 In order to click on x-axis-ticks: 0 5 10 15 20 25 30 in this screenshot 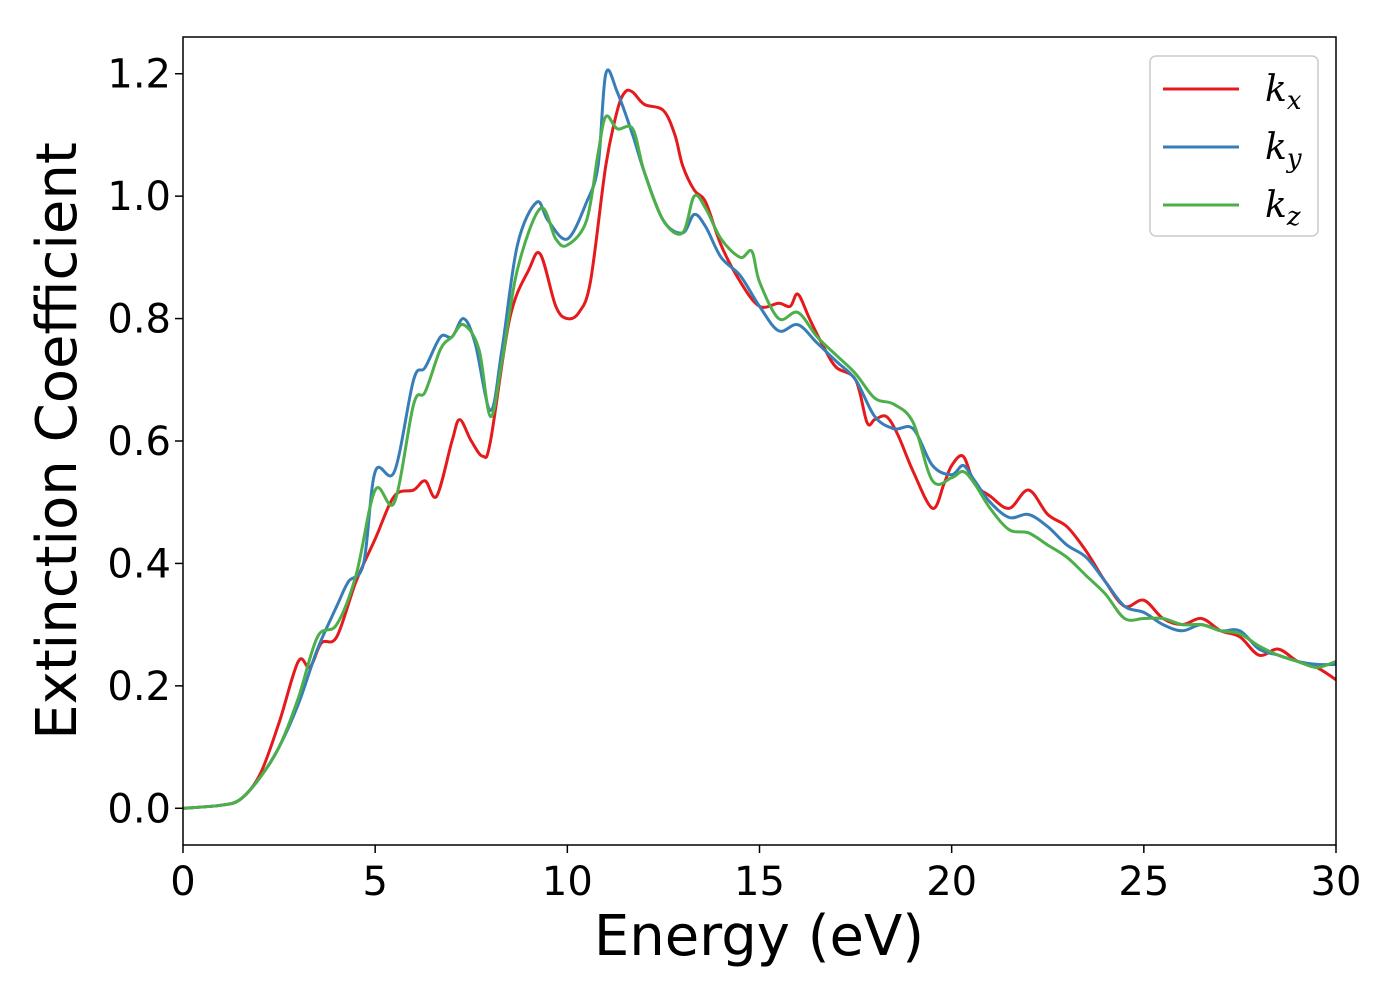, I will do `click(765, 875)`.